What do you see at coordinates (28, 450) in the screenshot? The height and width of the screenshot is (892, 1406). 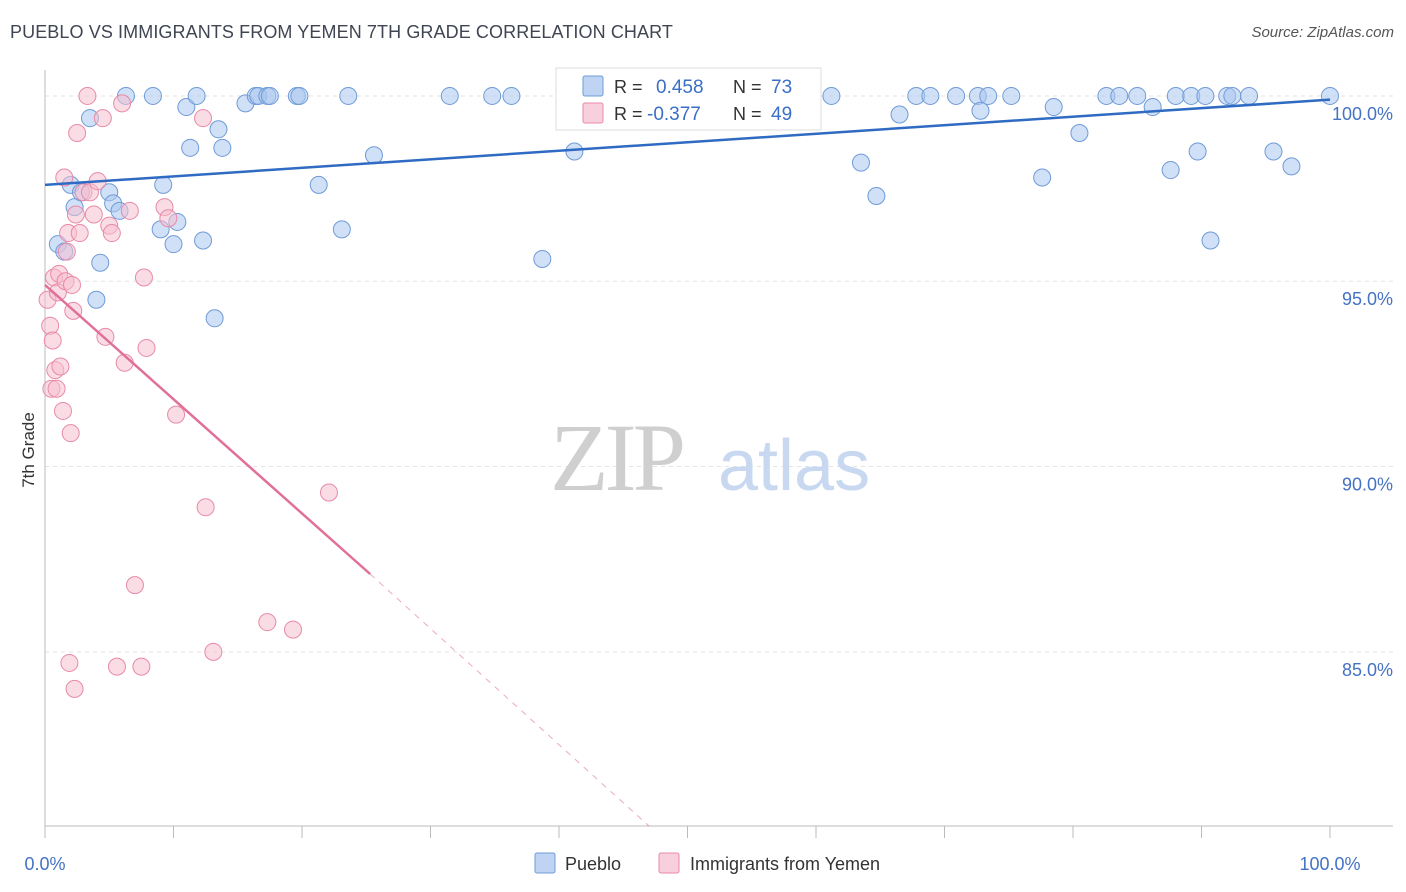 I see `y-axis-title: 7th Grade` at bounding box center [28, 450].